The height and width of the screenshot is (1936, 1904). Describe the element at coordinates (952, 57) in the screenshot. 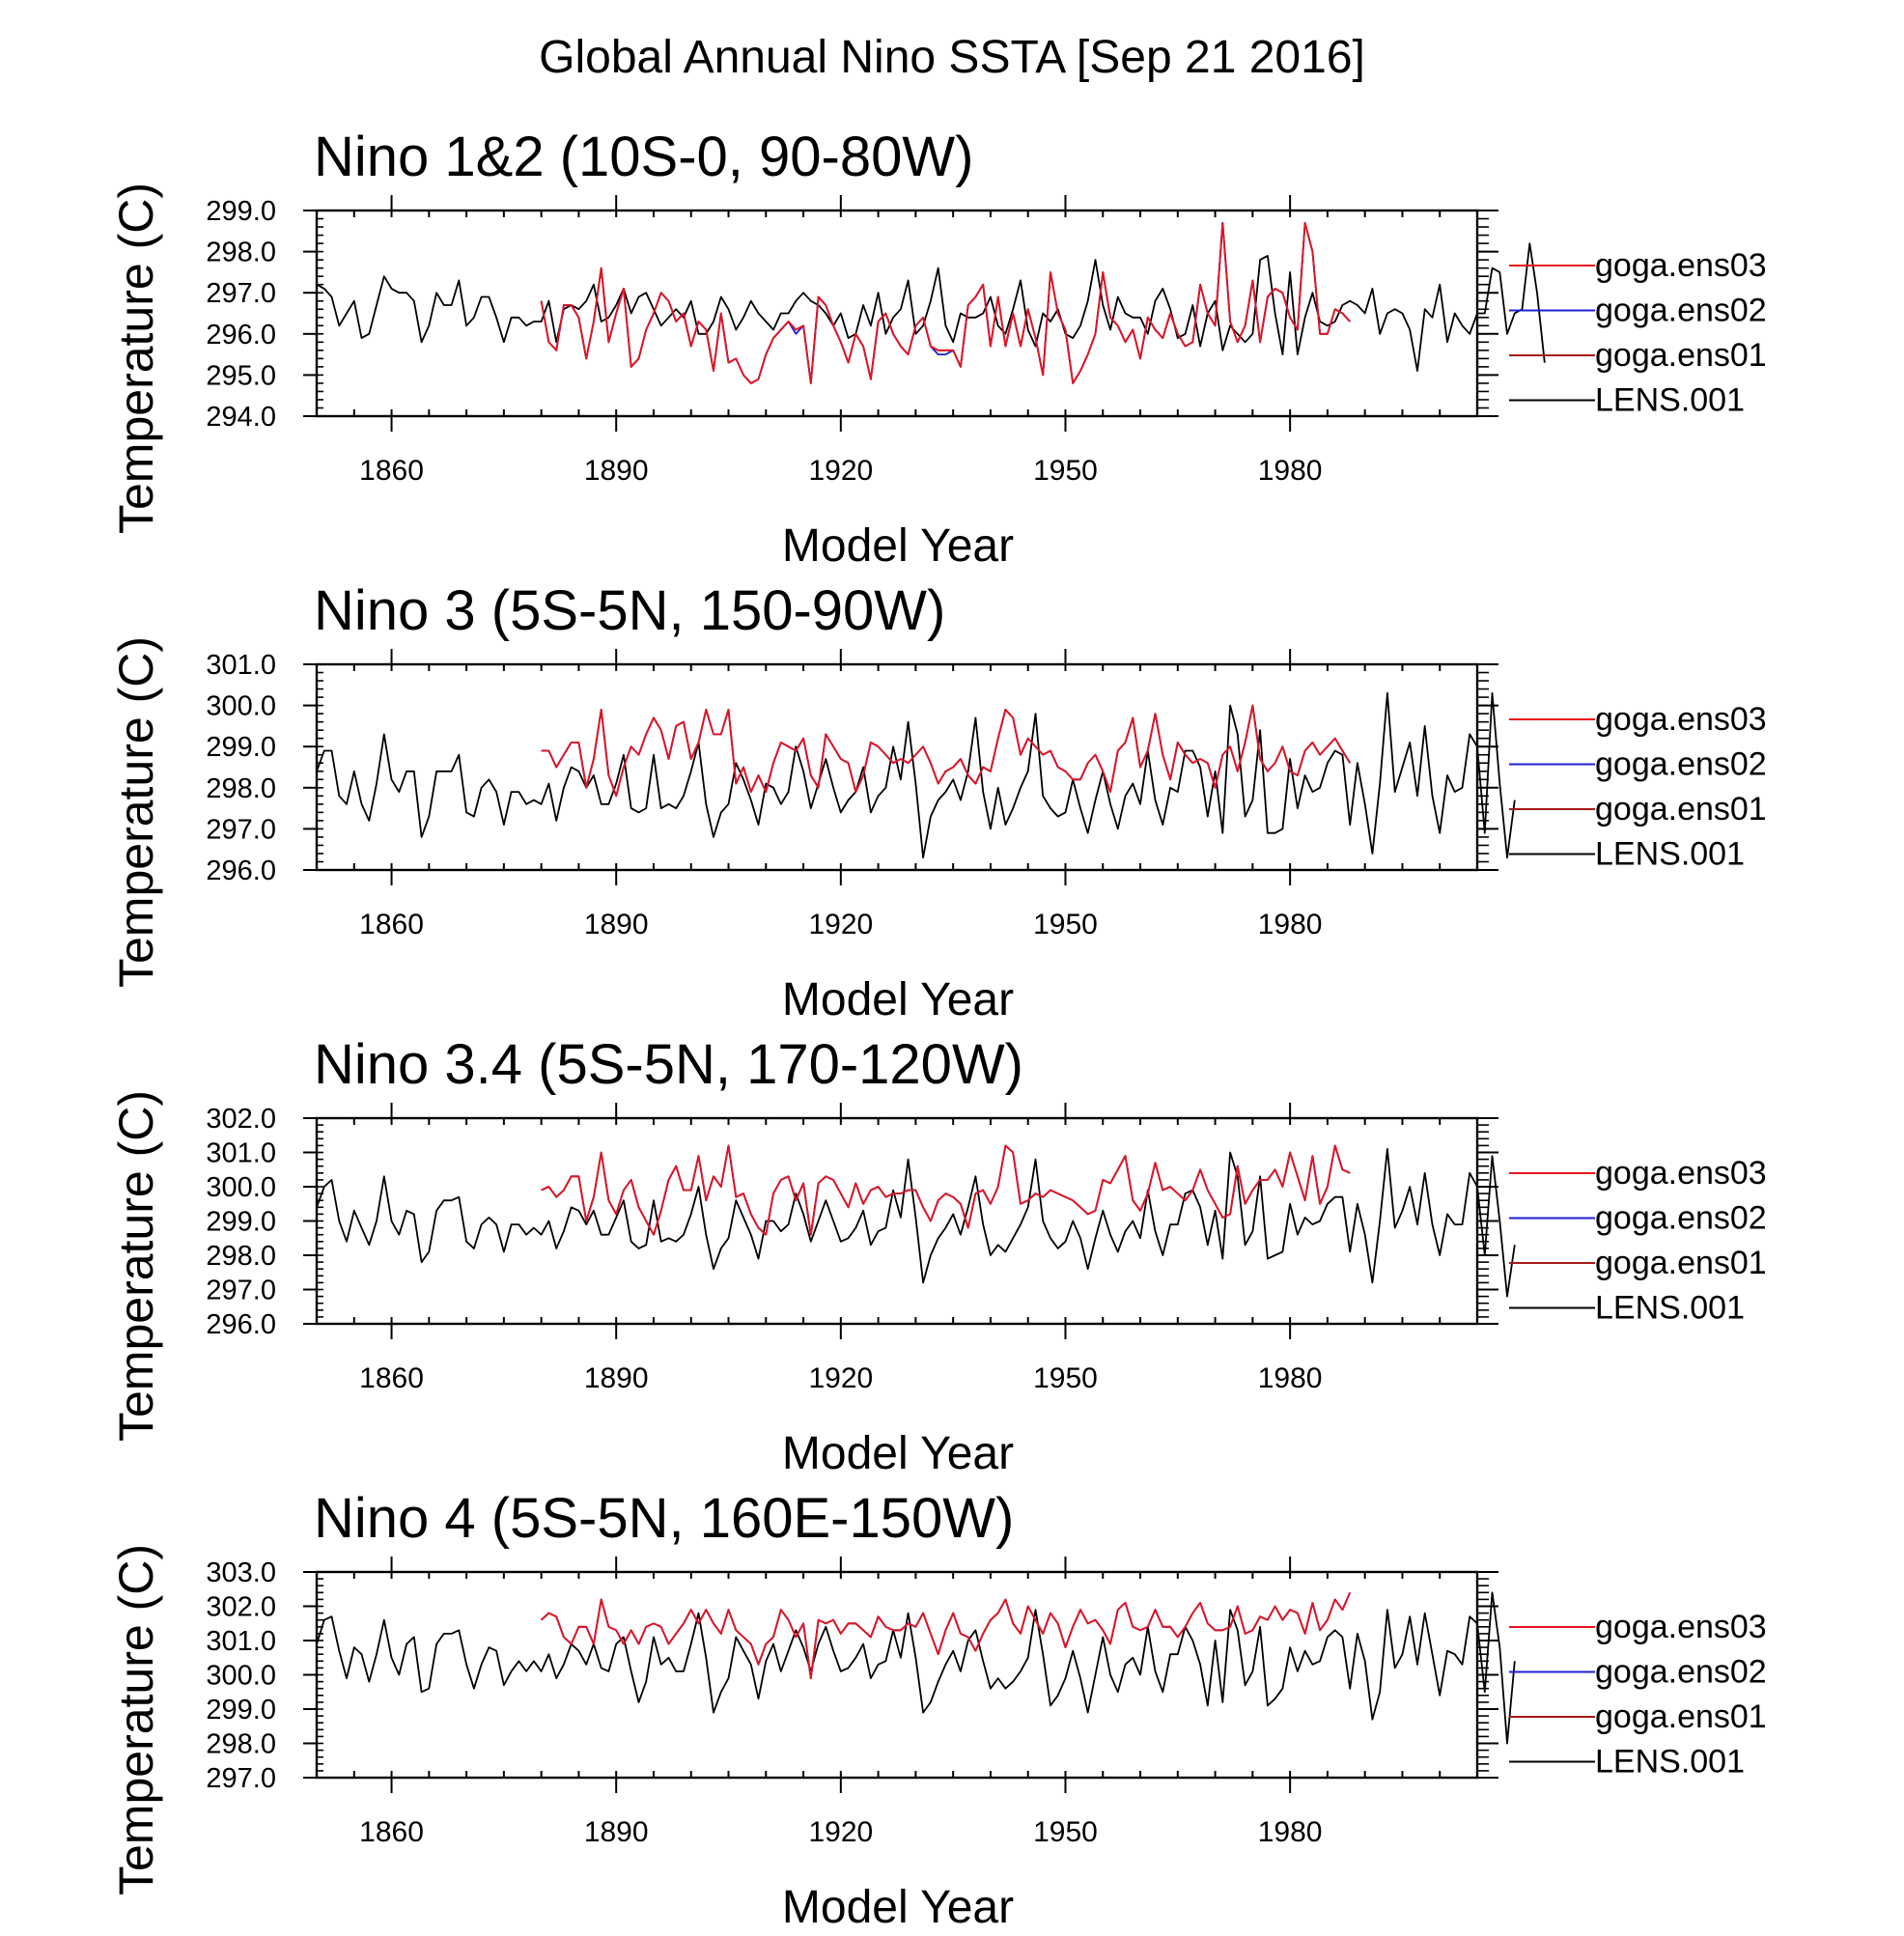

I see `figure-title: Global Annual Nino SSTA [Sep 21 2016]` at that location.